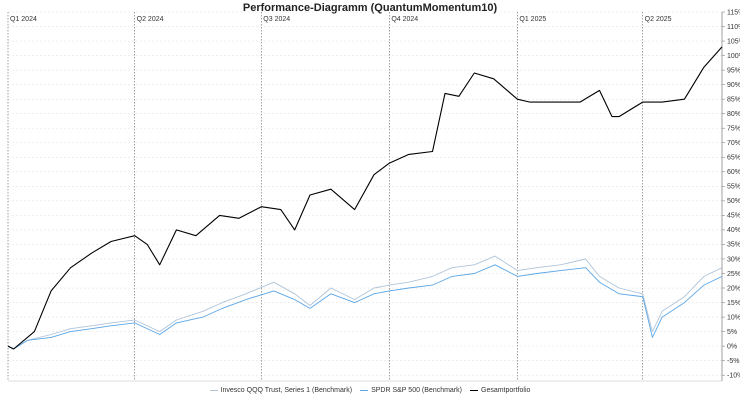 Image resolution: width=740 pixels, height=400 pixels. What do you see at coordinates (658, 19) in the screenshot?
I see `quarter-label: Q2 2025` at bounding box center [658, 19].